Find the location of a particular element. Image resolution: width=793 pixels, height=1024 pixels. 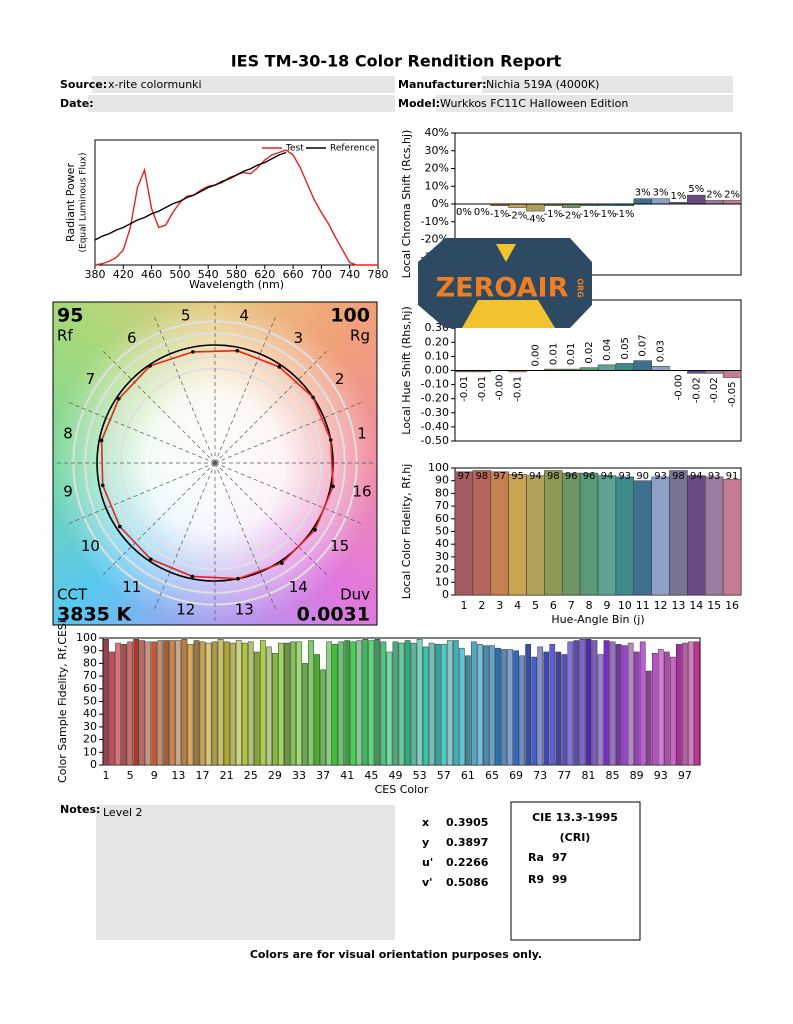

chromaticity-value: 0.5086 is located at coordinates (467, 882).